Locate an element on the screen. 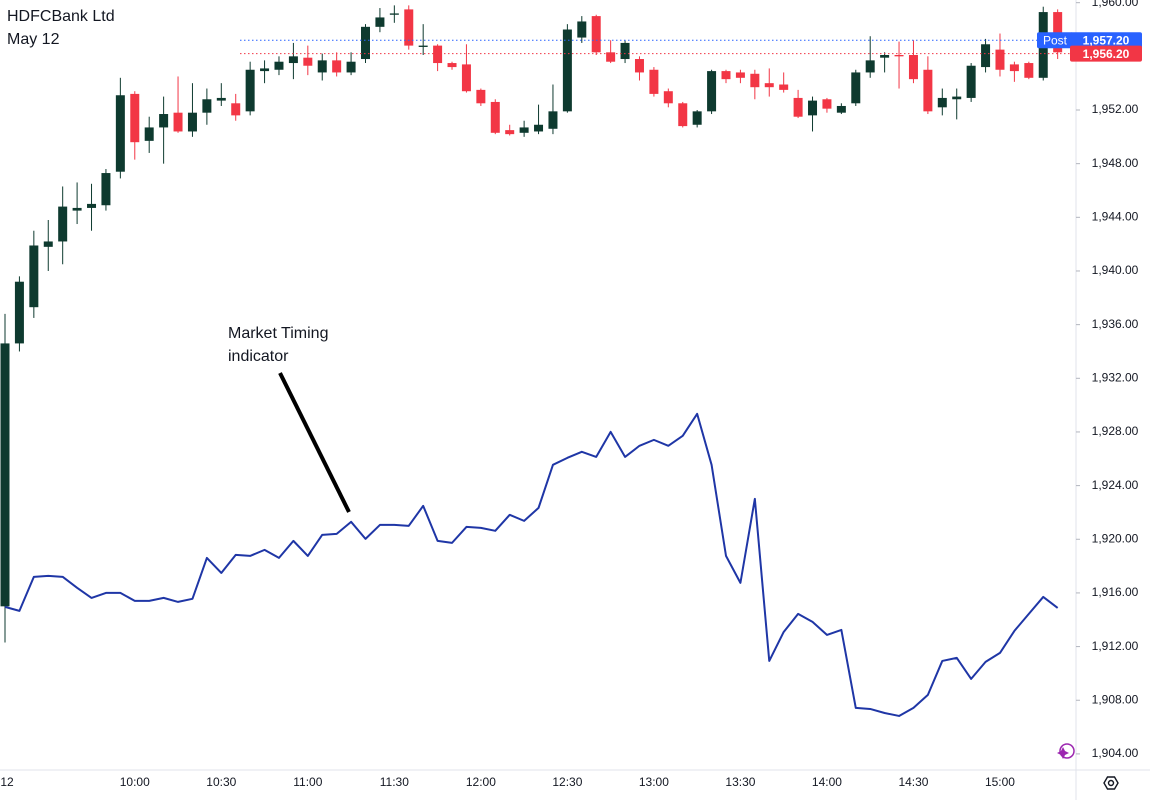 This screenshot has width=1150, height=800. price-tag: Post is located at coordinates (1055, 40).